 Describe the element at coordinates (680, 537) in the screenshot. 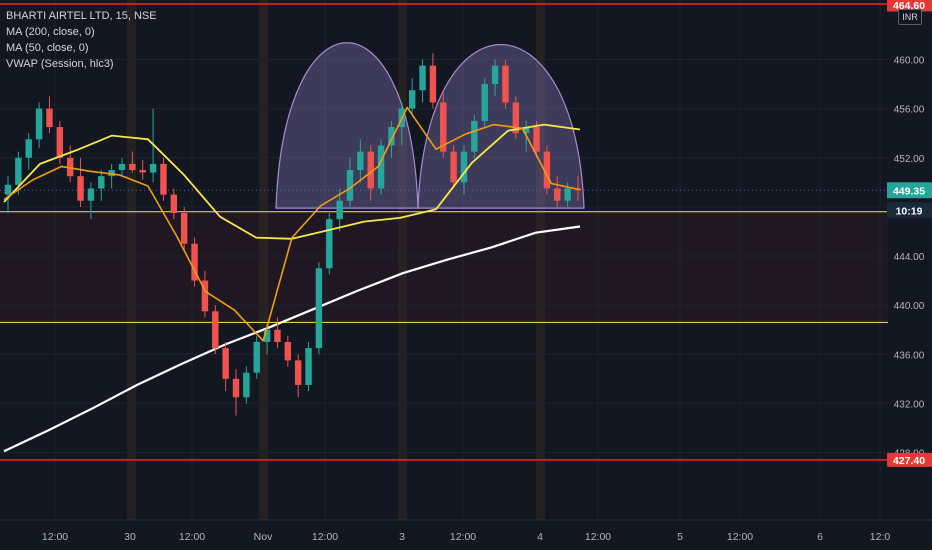

I see `x-tick-label: 5` at that location.